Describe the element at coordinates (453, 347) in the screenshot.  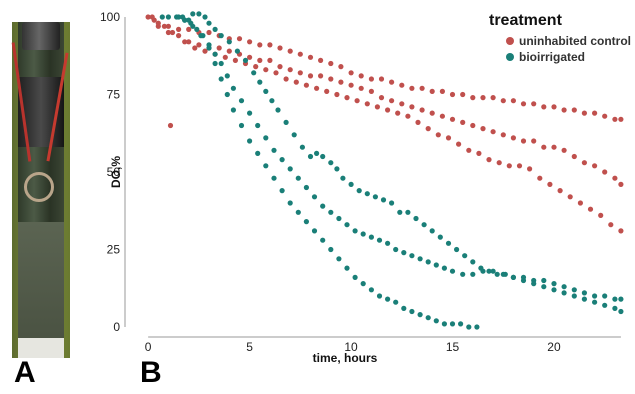
I see `x-tick-label: 15` at that location.